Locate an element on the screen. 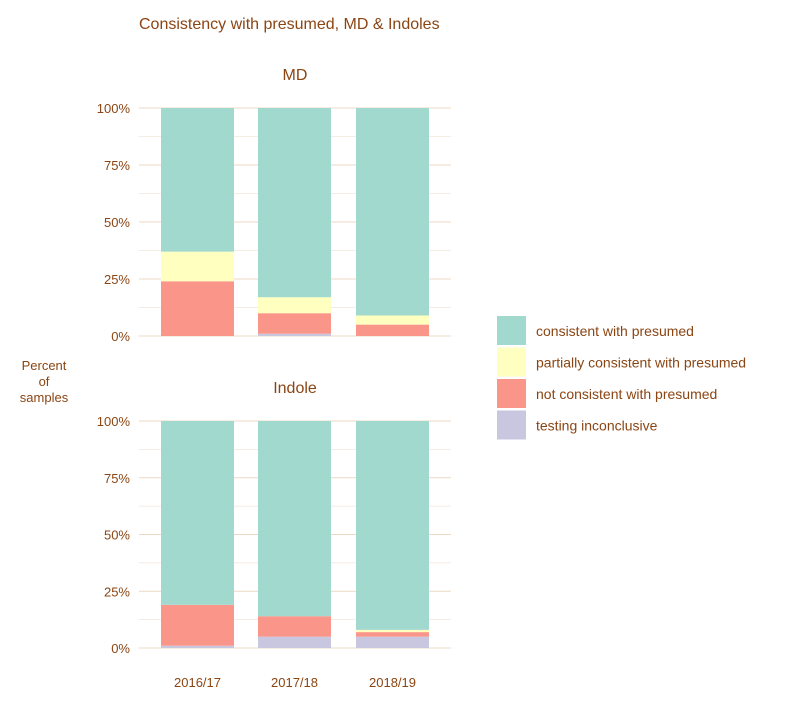 Image resolution: width=787 pixels, height=708 pixels. x-tick-label: 2016/17 is located at coordinates (197, 682).